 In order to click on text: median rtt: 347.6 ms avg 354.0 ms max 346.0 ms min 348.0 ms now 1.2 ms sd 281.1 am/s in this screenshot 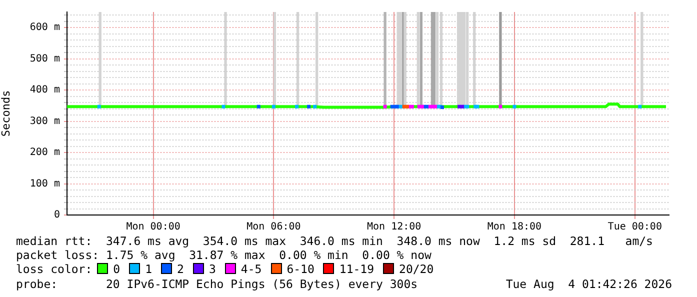, I will do `click(335, 241)`.